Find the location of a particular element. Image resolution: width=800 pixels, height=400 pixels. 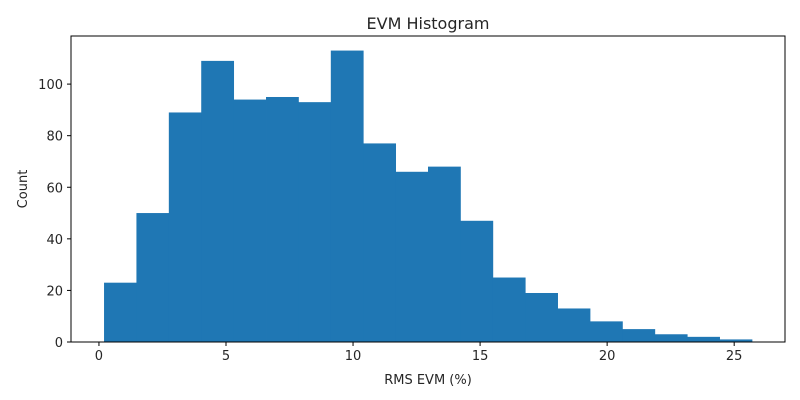

y-tick-label: 60 is located at coordinates (54, 188).